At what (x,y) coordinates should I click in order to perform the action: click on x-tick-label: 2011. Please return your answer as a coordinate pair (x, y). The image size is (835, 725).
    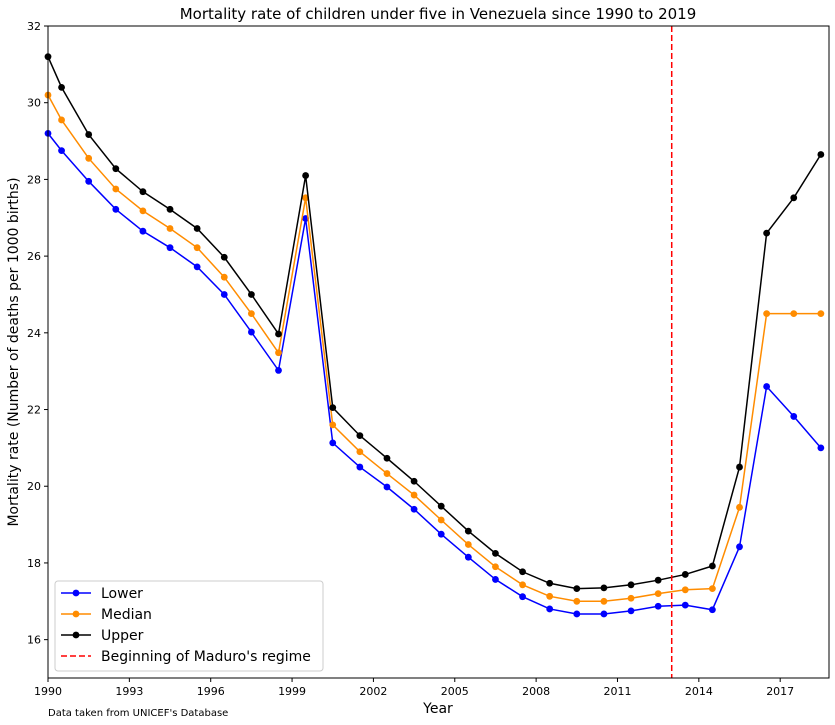
    Looking at the image, I should click on (617, 691).